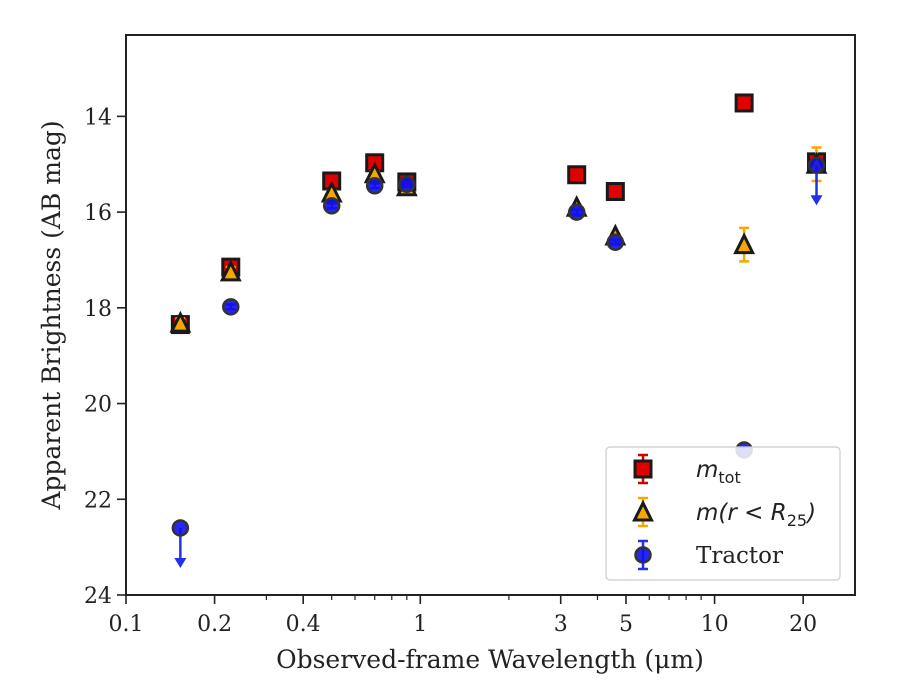  I want to click on legend-marker-triangle, so click(643, 510).